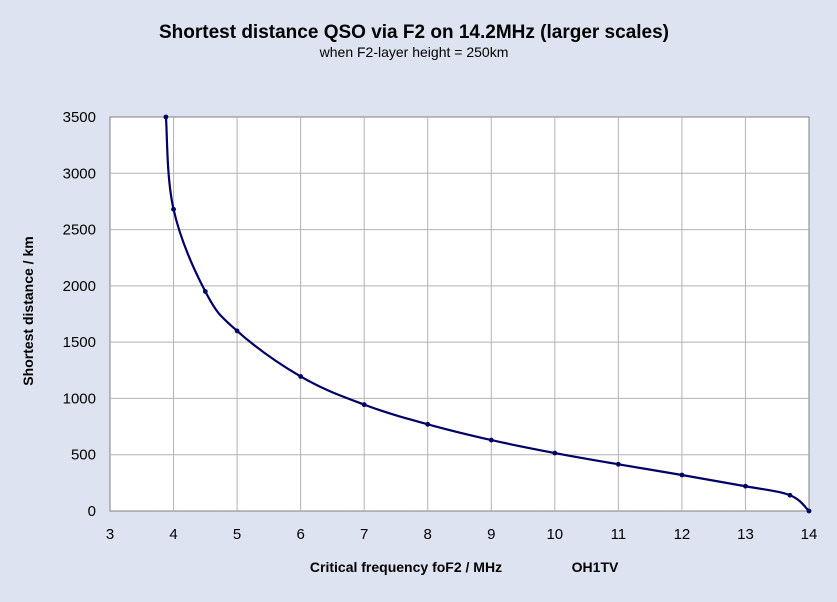 This screenshot has height=602, width=837. I want to click on y-tick-label: 500, so click(83, 455).